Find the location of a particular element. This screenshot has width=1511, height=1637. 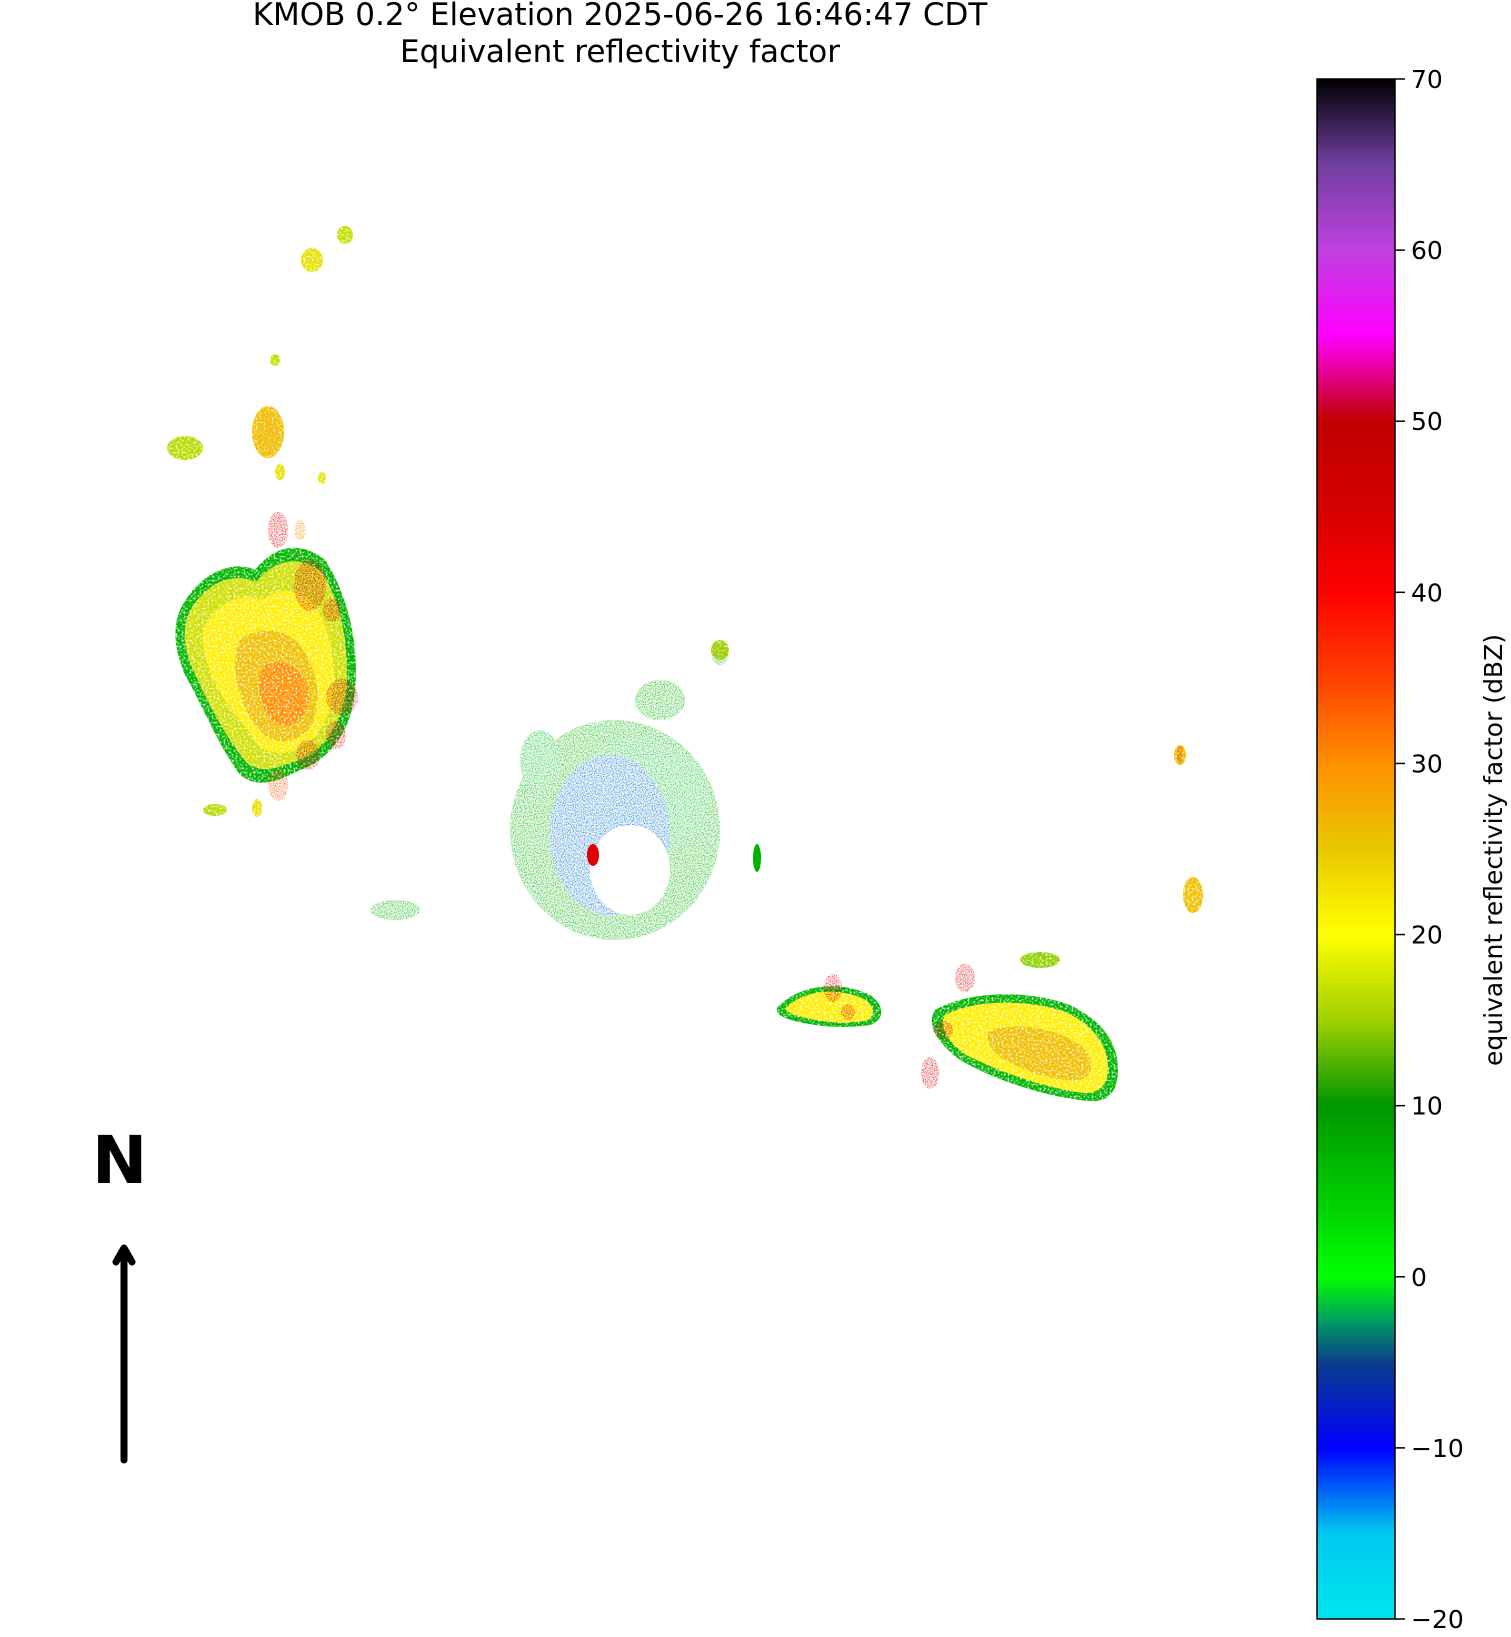

colorbar-ticks: 70 60 50 40 30 20 10 0 −10 −20 is located at coordinates (1429, 849).